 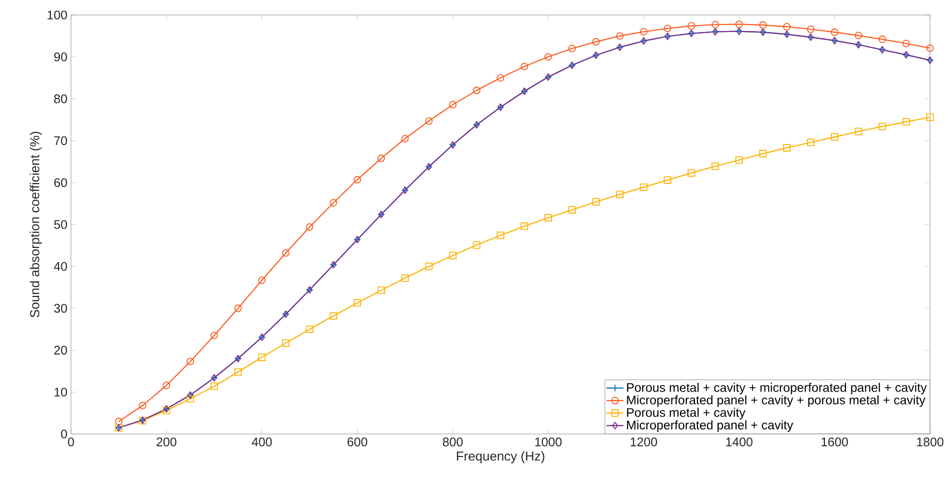 I want to click on y-tick-label: 70, so click(x=60, y=141).